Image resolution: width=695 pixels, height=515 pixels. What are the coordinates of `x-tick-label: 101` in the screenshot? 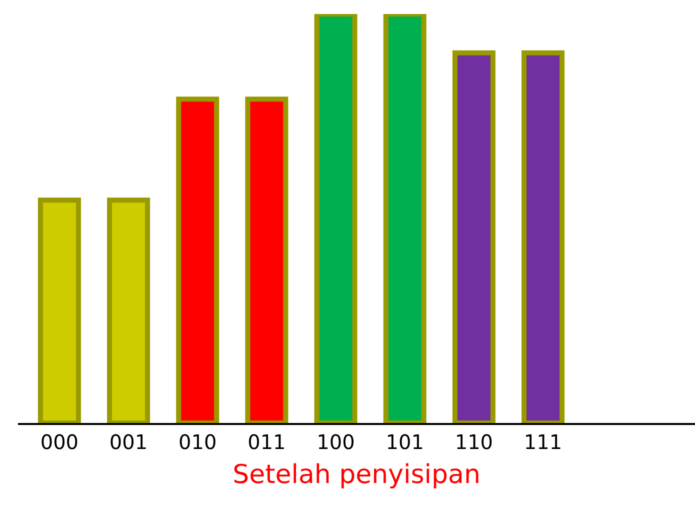 It's located at (405, 442).